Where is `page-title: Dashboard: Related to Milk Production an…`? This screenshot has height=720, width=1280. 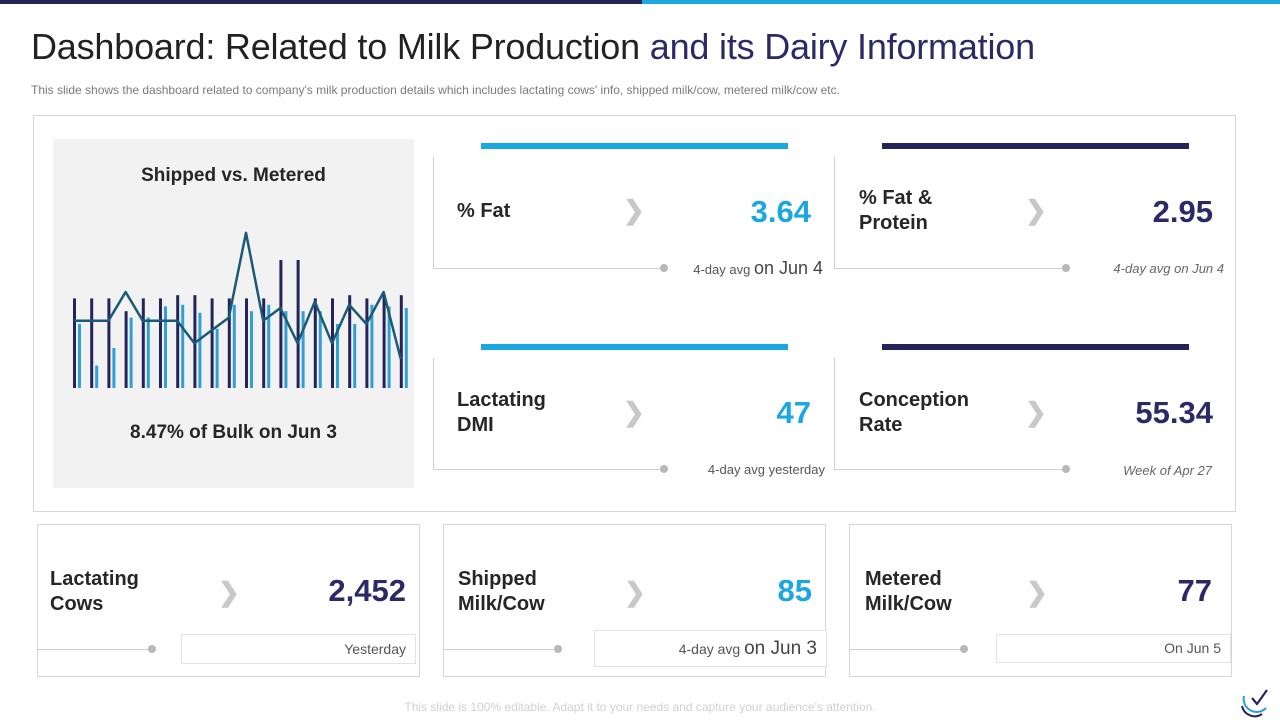
page-title: Dashboard: Related to Milk Production an… is located at coordinates (533, 47).